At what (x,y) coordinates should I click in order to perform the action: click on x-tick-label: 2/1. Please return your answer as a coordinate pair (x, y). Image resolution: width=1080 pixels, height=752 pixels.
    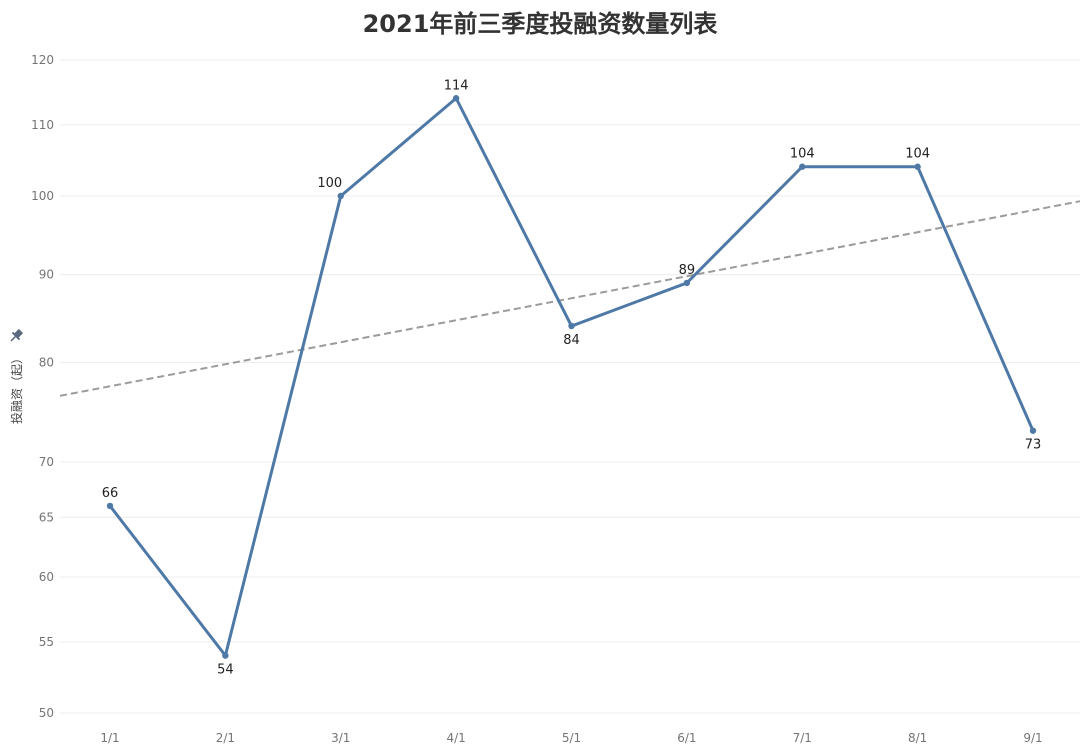
    Looking at the image, I should click on (225, 738).